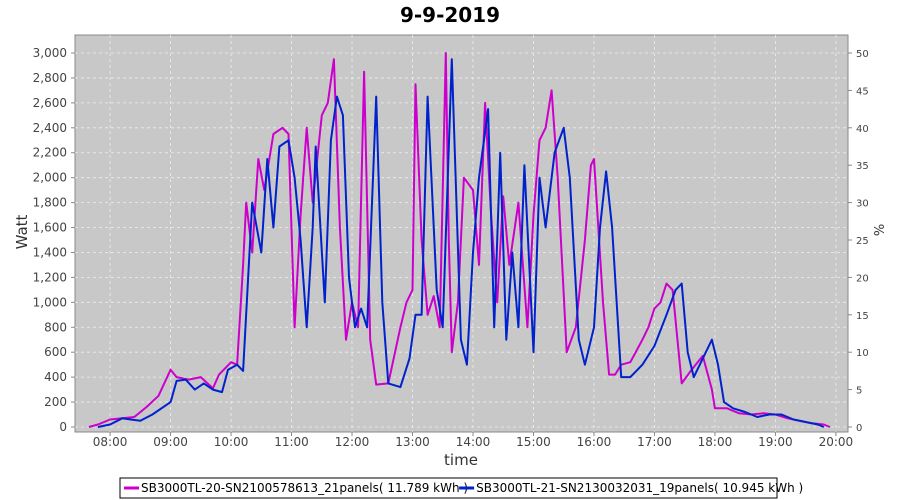 The image size is (900, 500). Describe the element at coordinates (352, 442) in the screenshot. I see `x-tick-label: 12:00` at that location.